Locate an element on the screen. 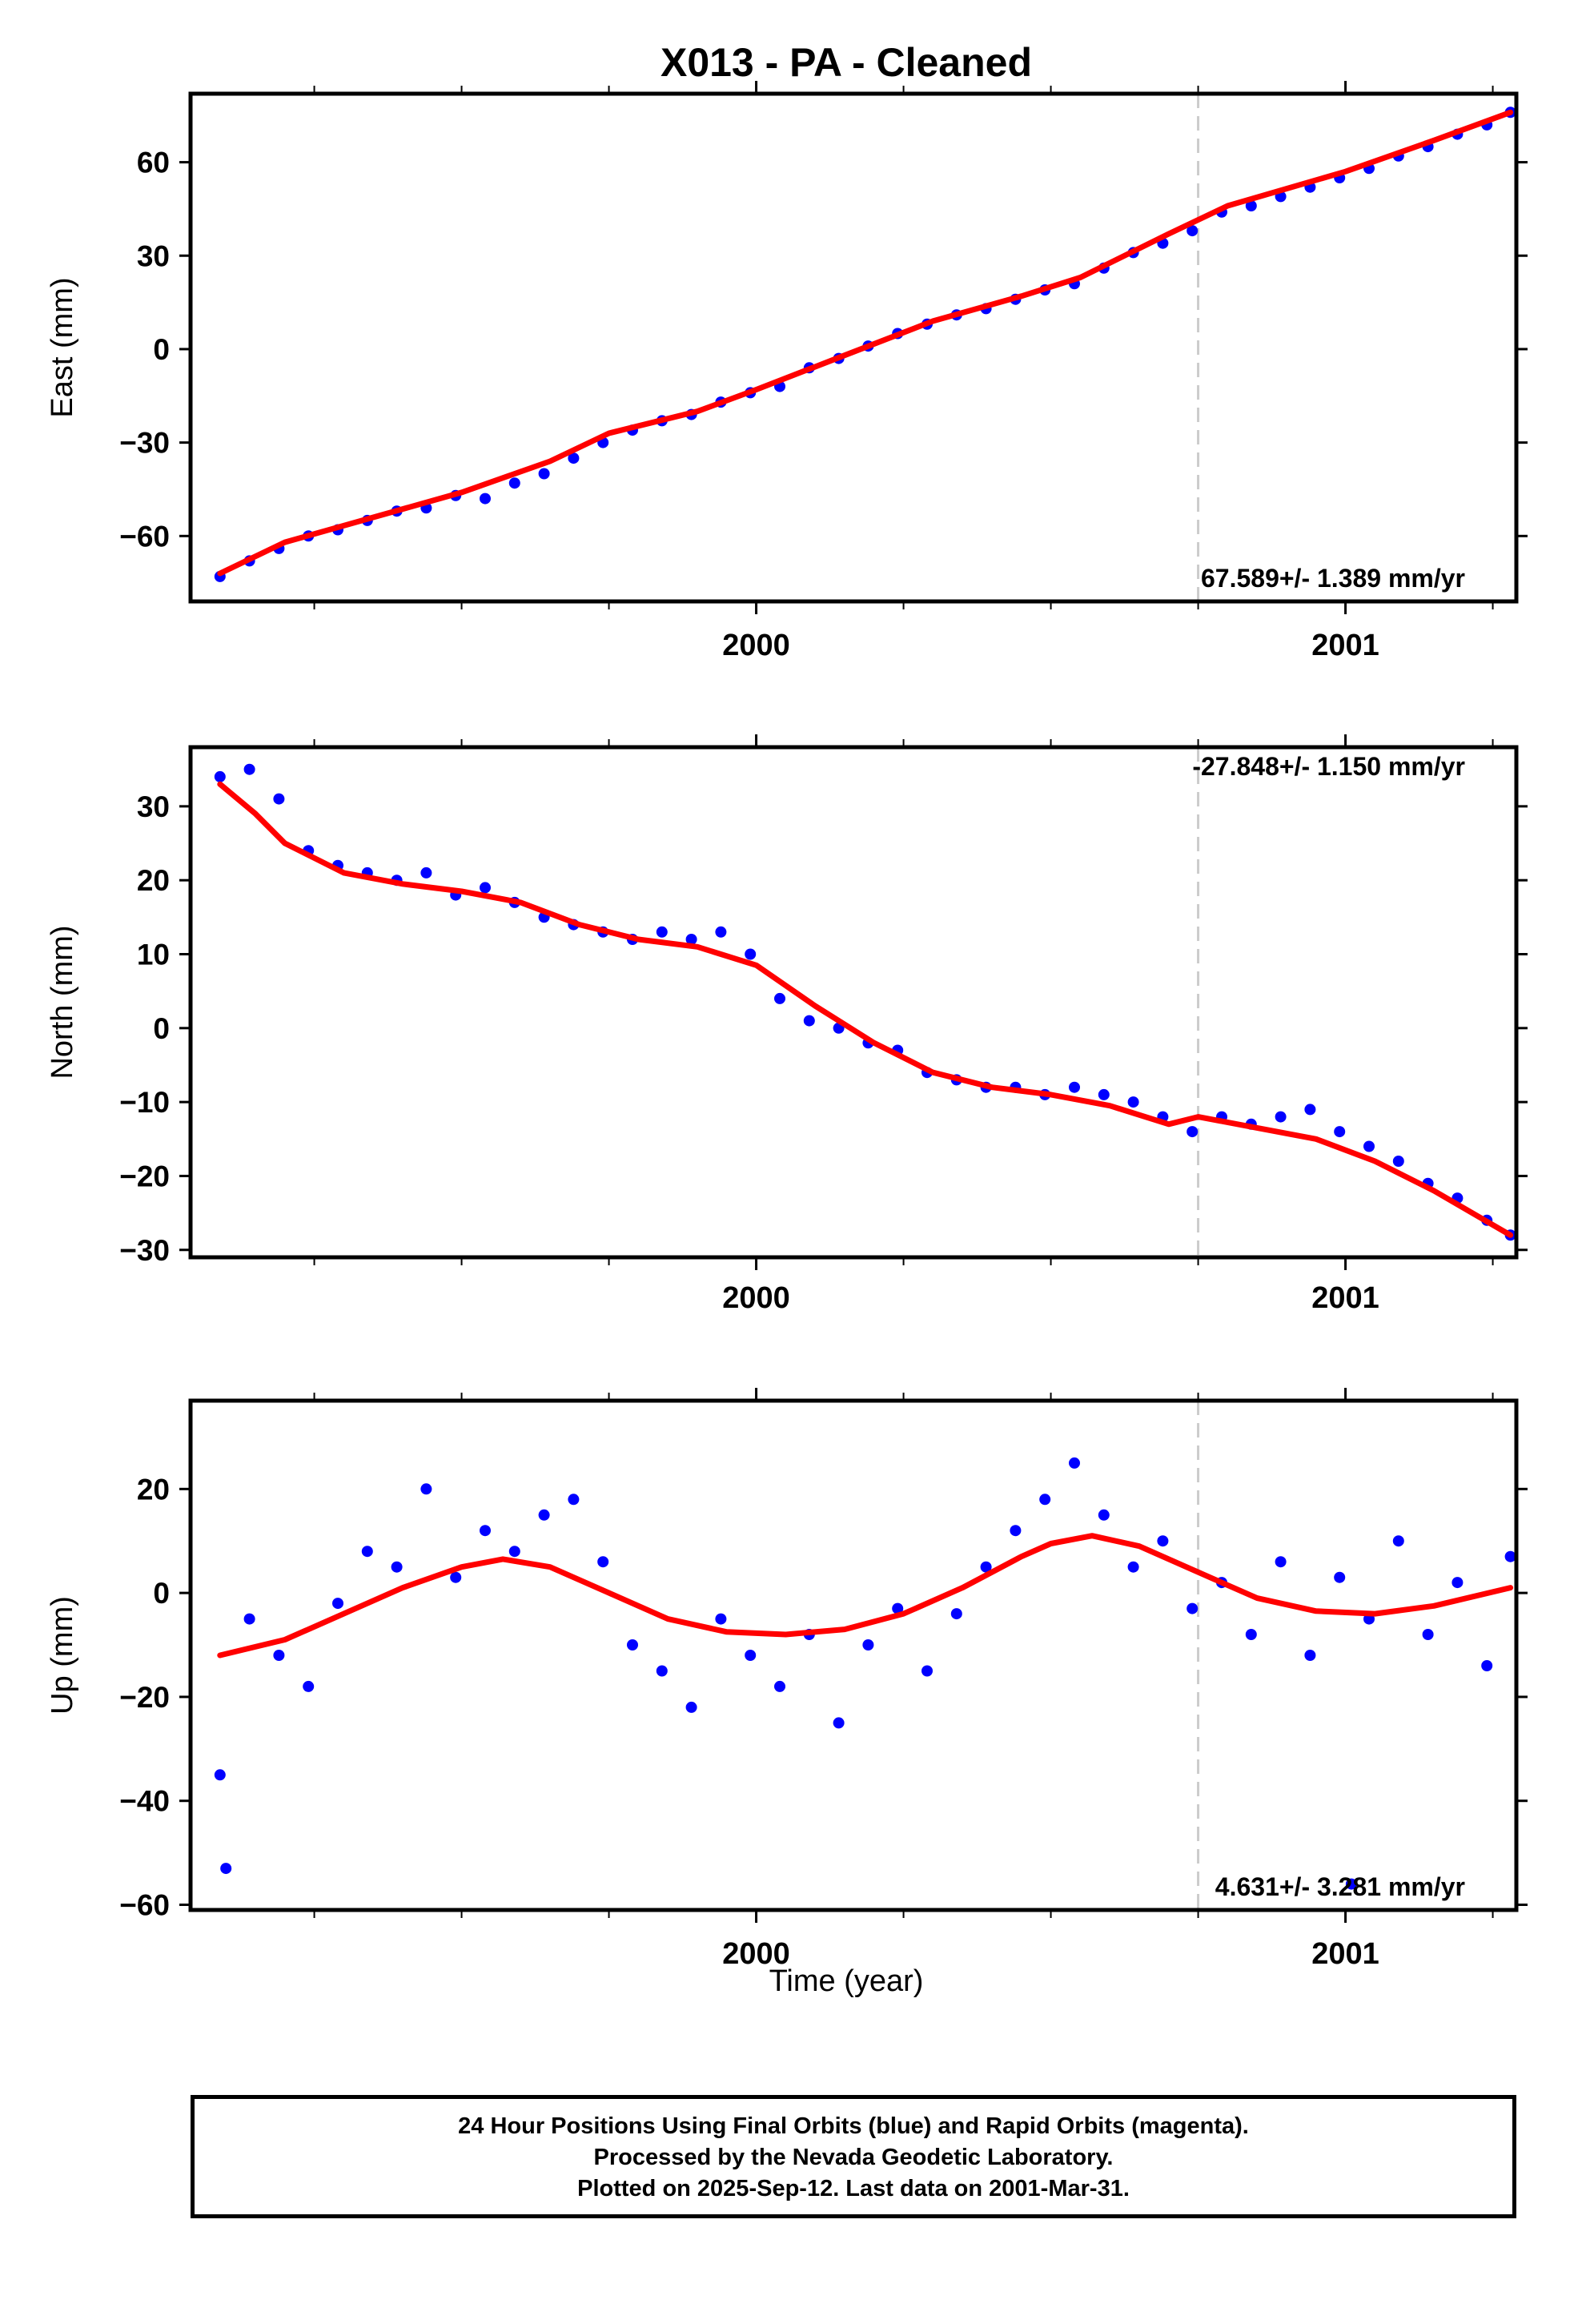 This screenshot has height=2324, width=1582. north-ytick-label: 10 is located at coordinates (154, 954).